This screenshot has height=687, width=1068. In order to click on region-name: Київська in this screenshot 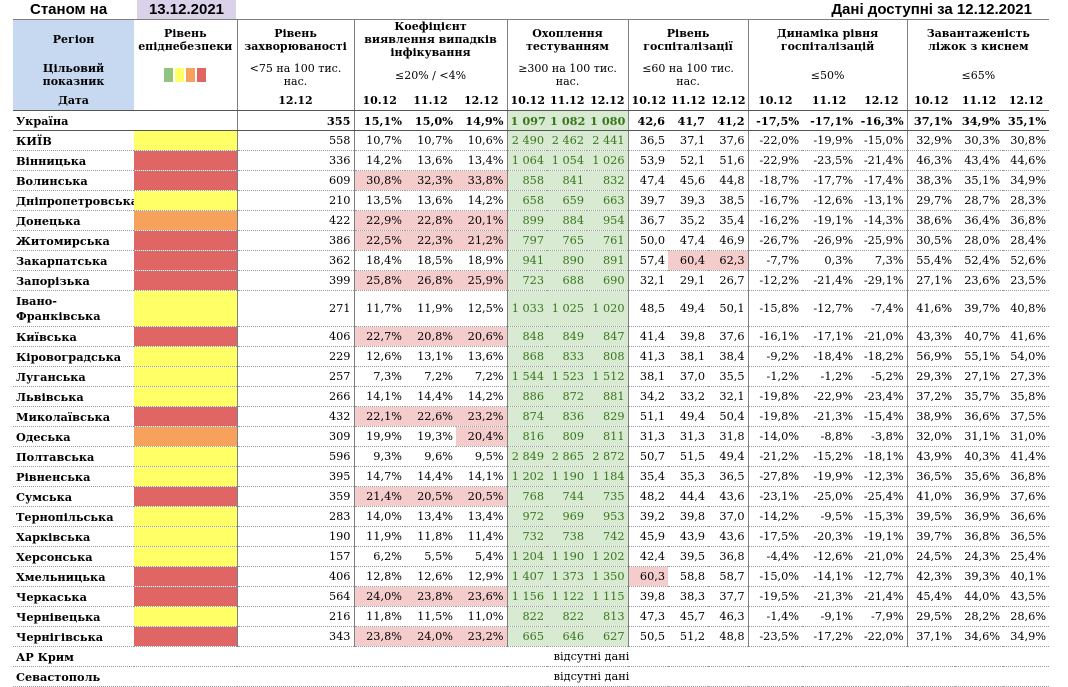, I will do `click(73, 336)`.